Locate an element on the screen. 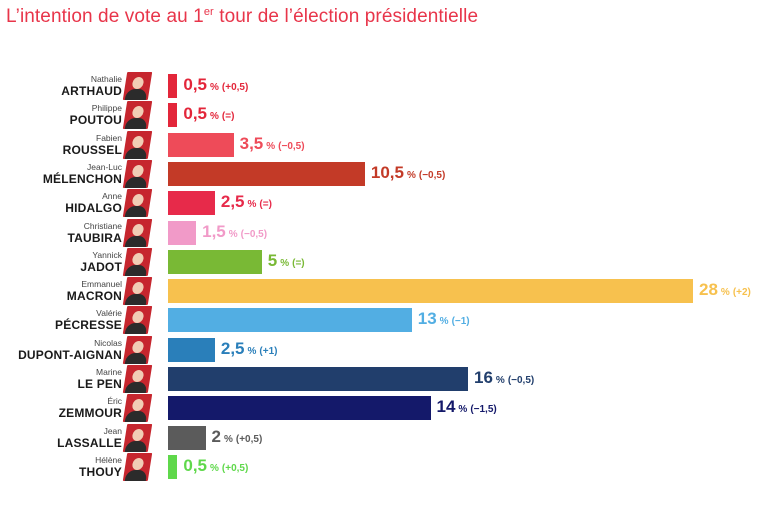 The width and height of the screenshot is (768, 512). candidate-last-name: TAUBIRA is located at coordinates (94, 237).